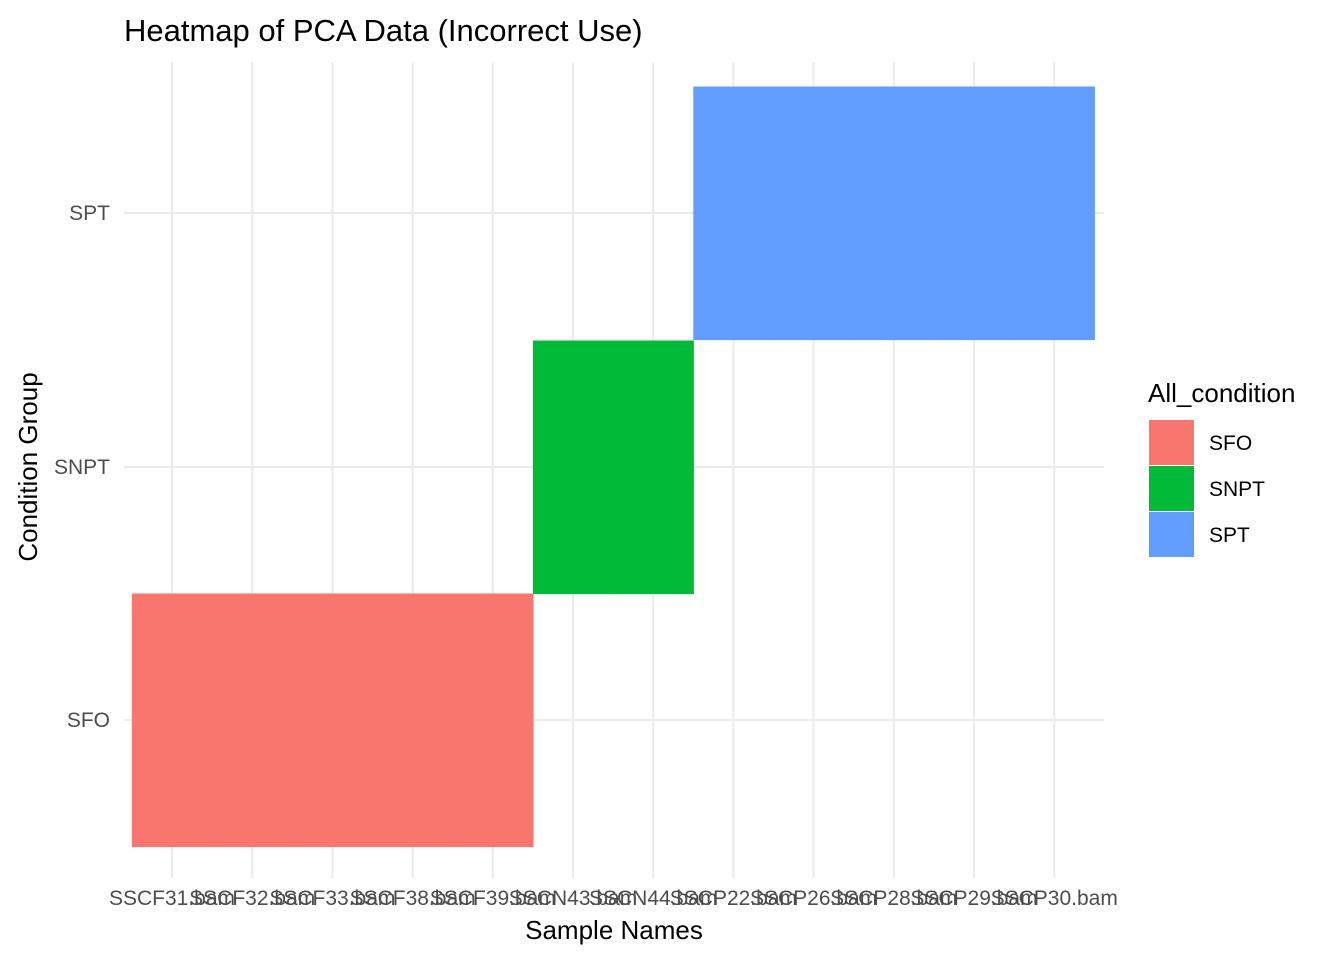 The height and width of the screenshot is (960, 1344). What do you see at coordinates (614, 930) in the screenshot?
I see `x-axis-title: Sample Names` at bounding box center [614, 930].